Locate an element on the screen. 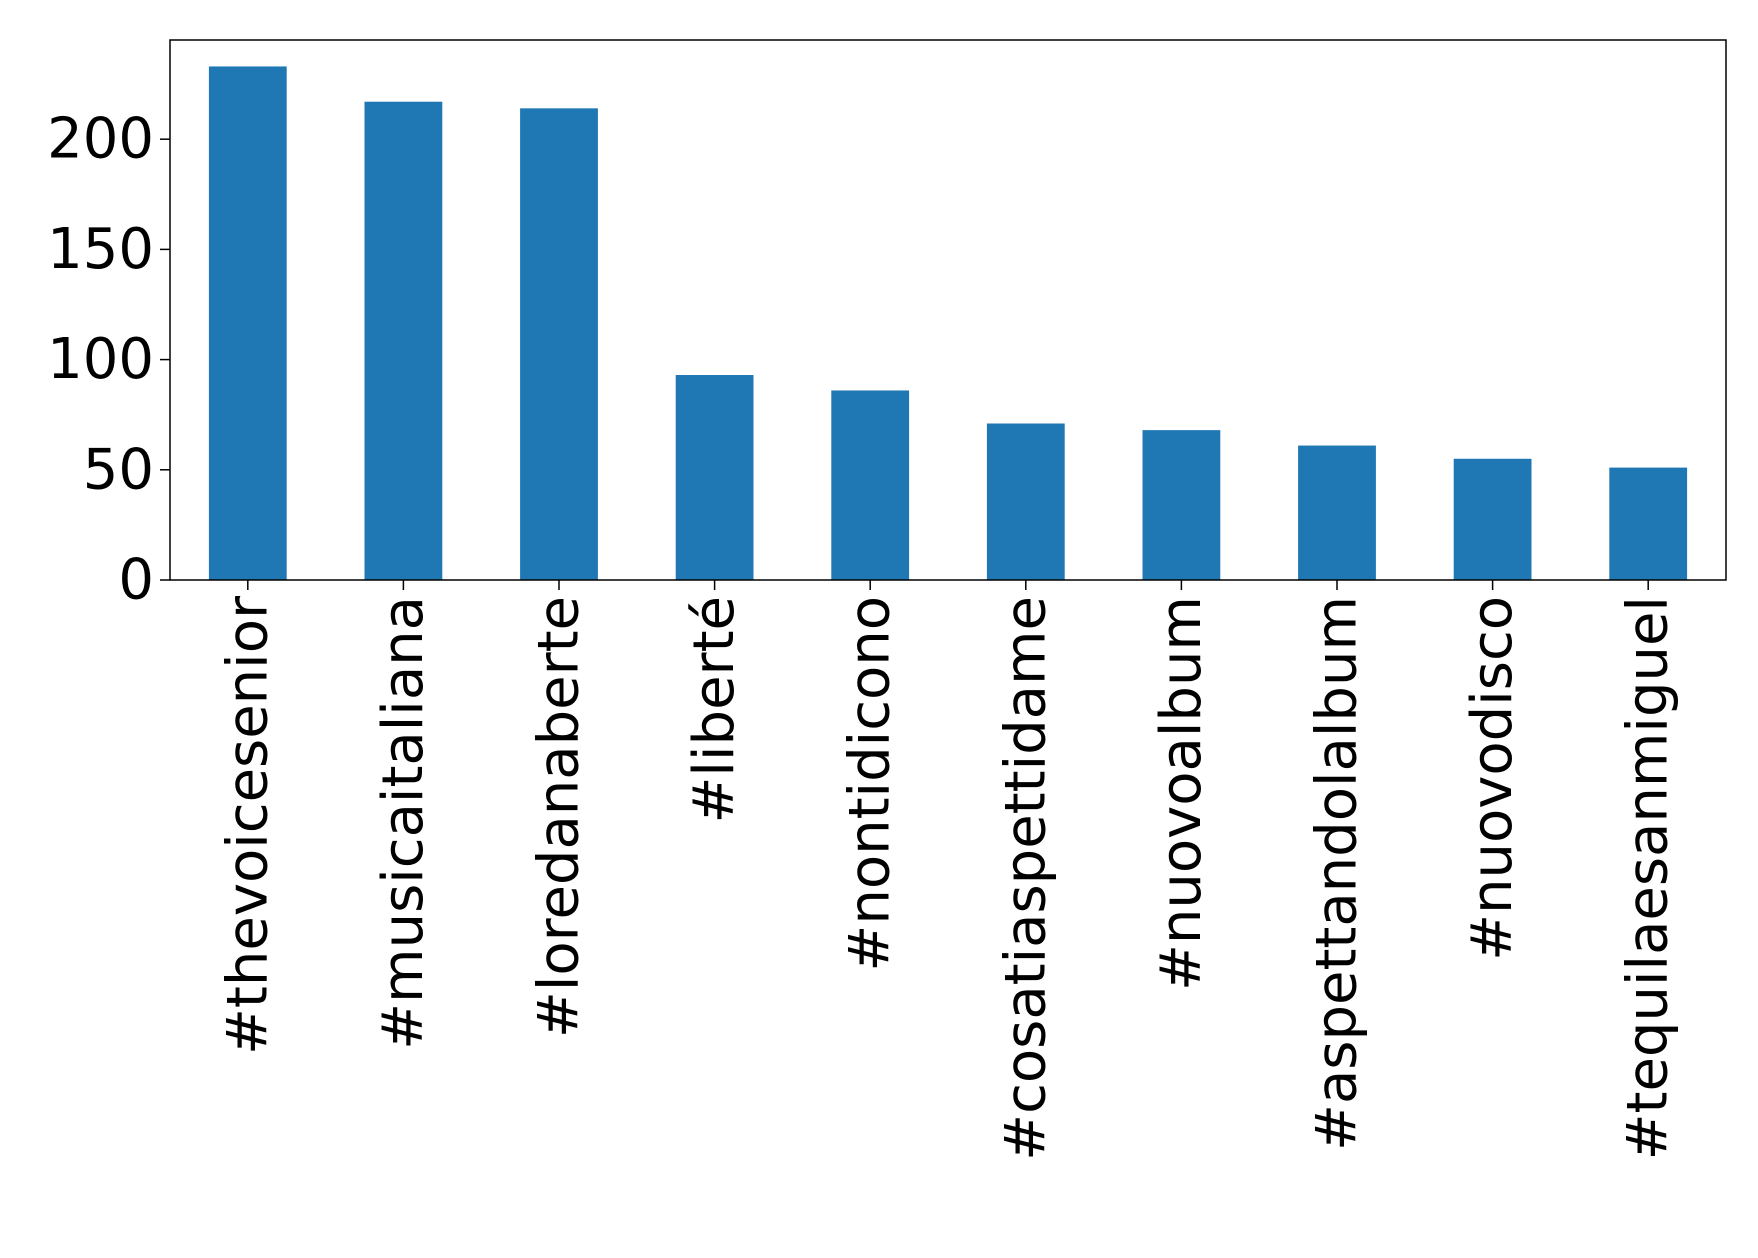 The image size is (1758, 1258). x-tick-label: #aspettandolalbum is located at coordinates (1337, 873).